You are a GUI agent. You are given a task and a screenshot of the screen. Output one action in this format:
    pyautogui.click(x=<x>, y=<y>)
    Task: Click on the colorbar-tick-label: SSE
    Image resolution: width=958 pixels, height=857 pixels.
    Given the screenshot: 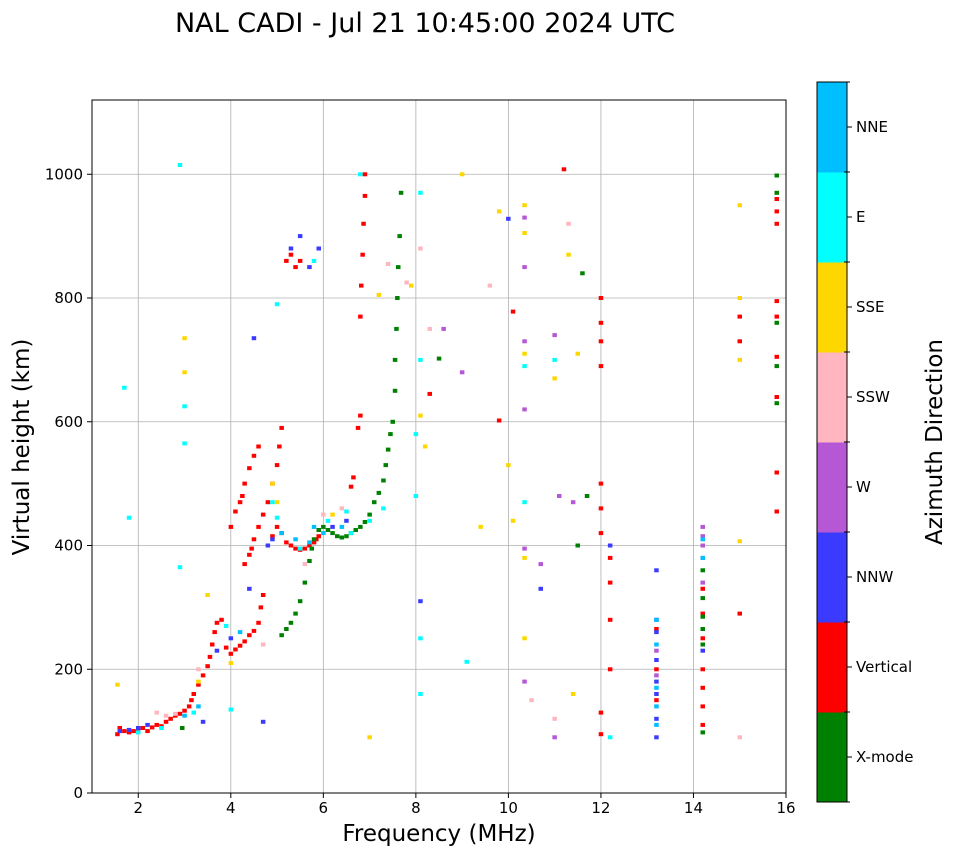 What is the action you would take?
    pyautogui.click(x=870, y=307)
    